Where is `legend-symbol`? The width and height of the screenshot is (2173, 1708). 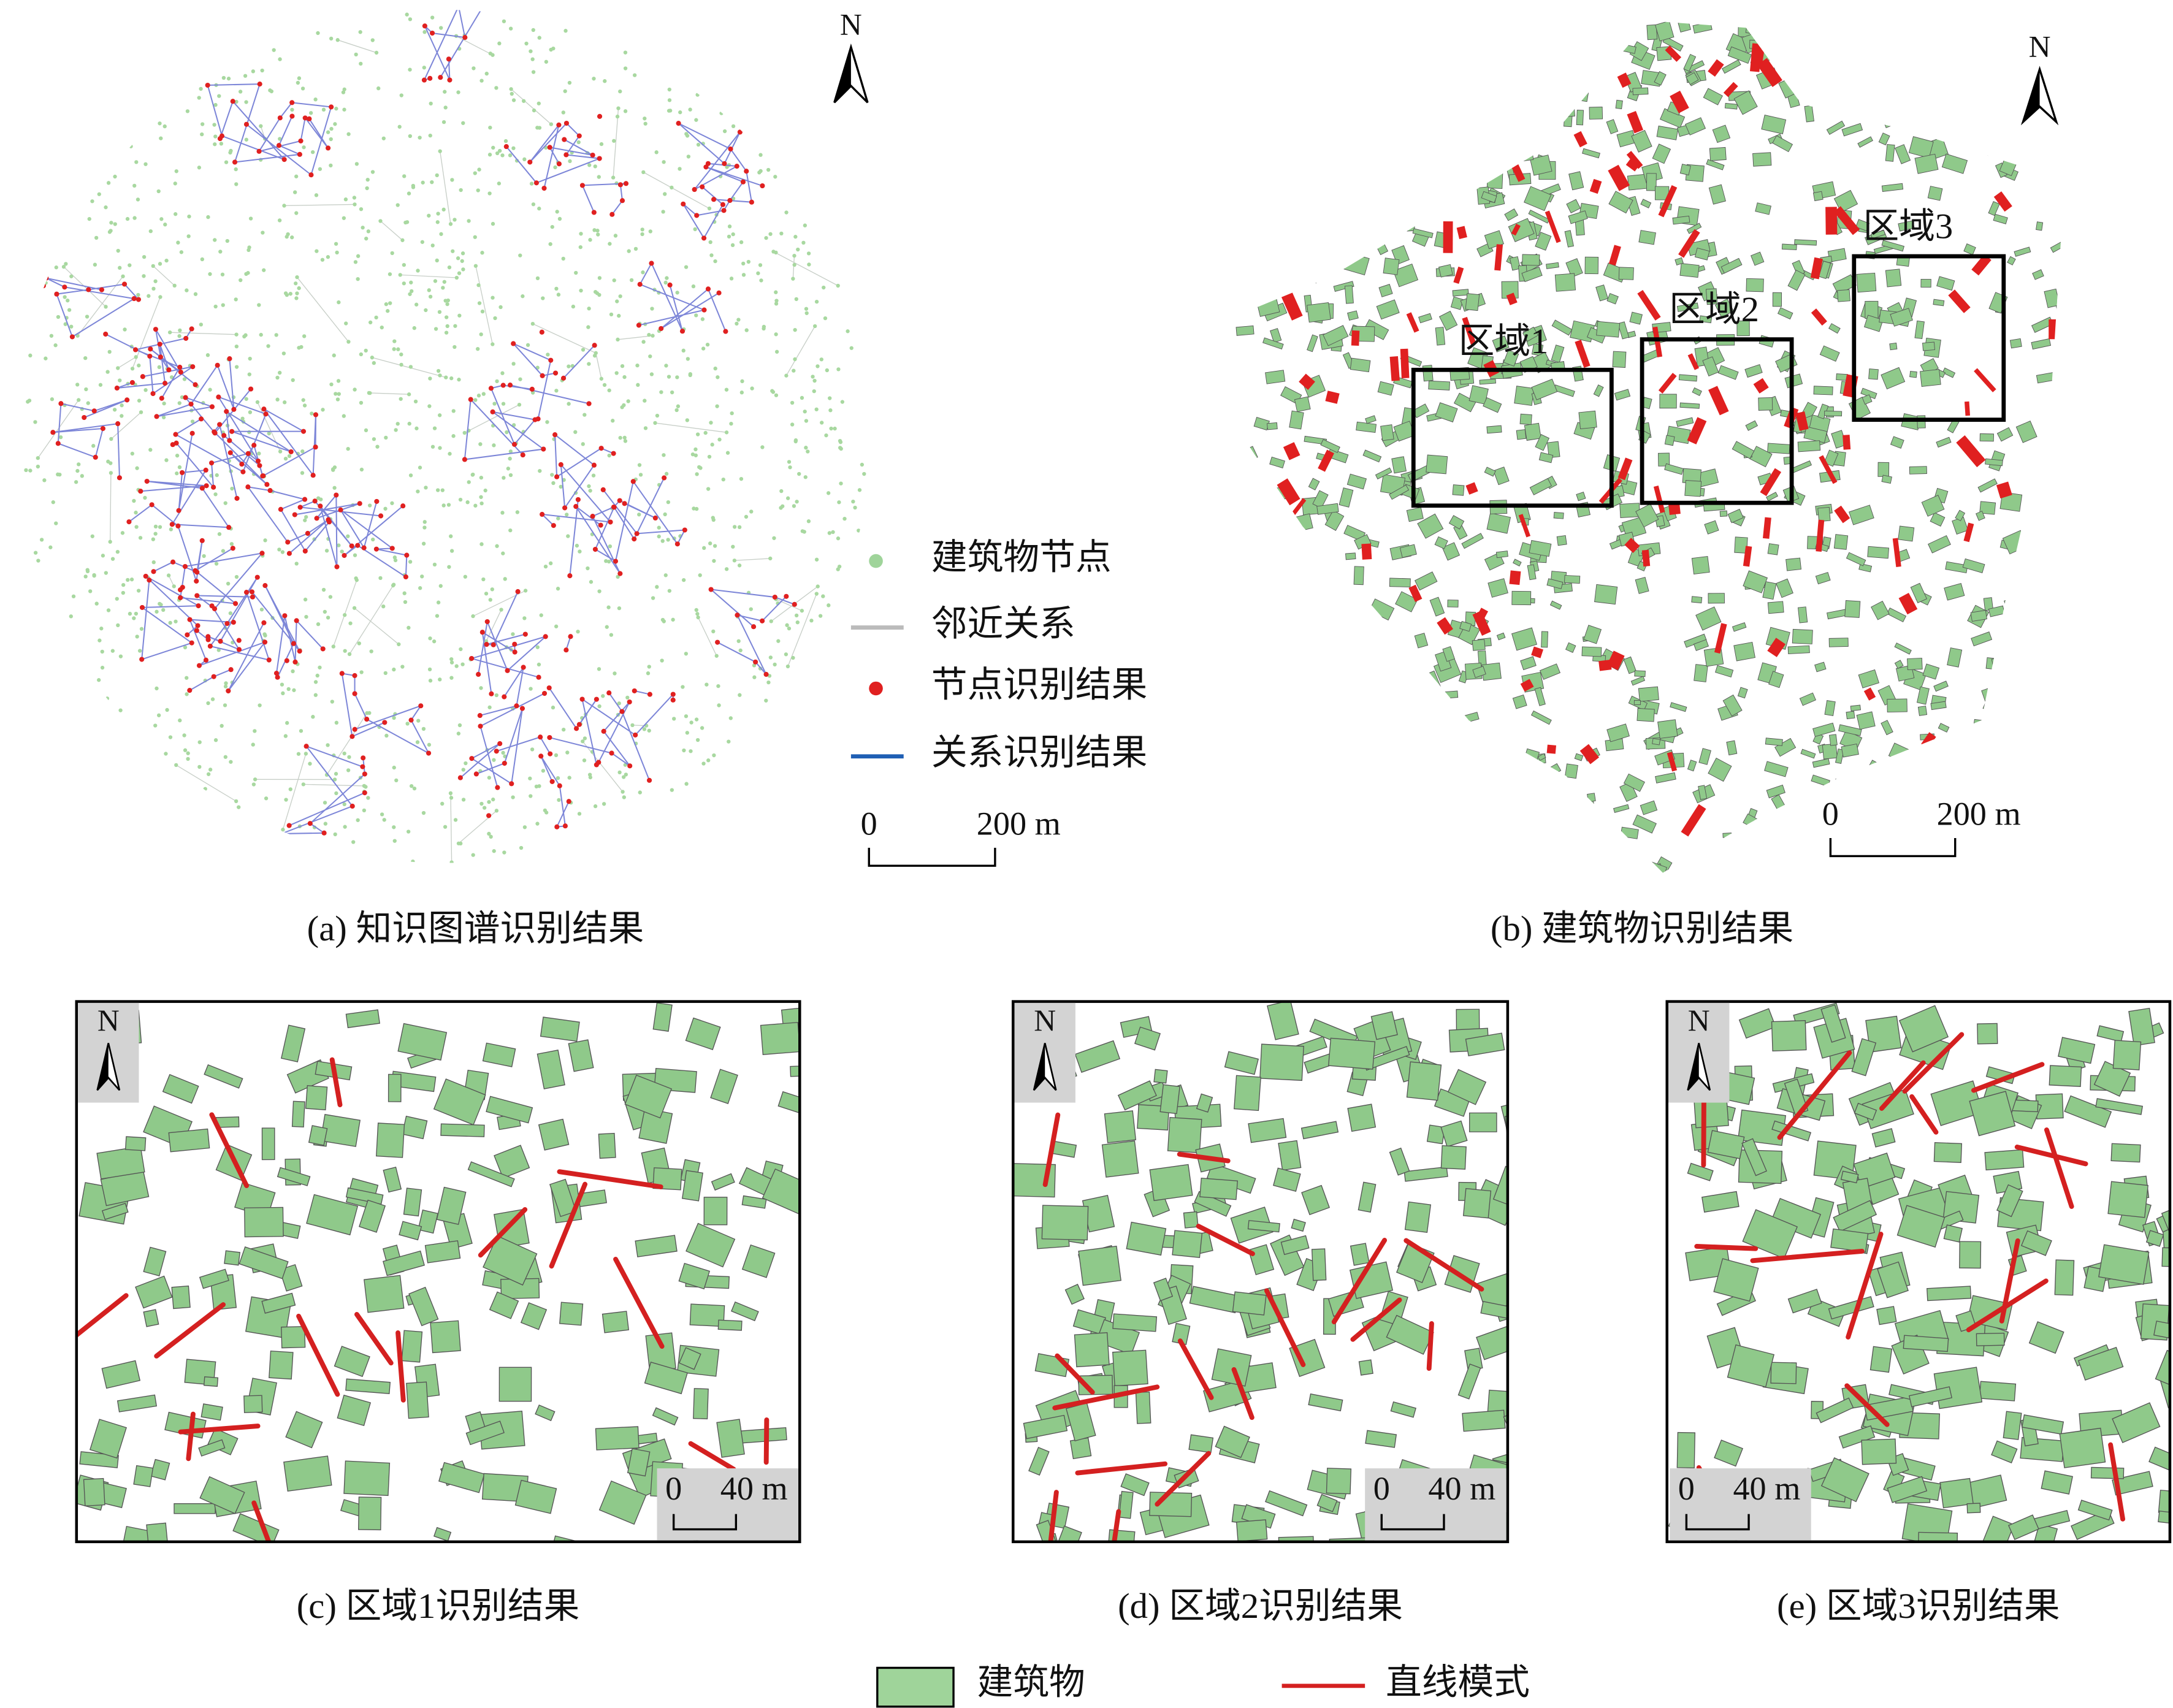
legend-symbol is located at coordinates (916, 1687).